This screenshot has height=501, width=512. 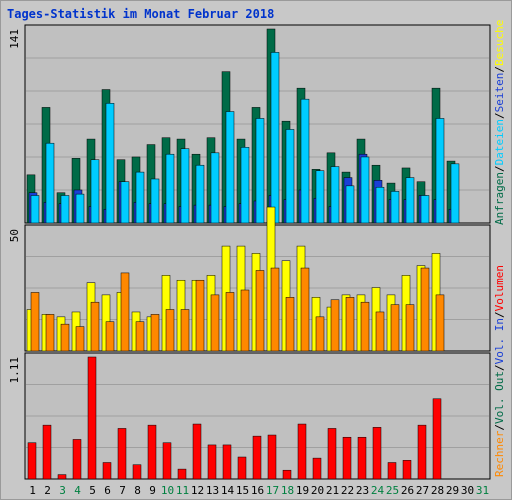 I want to click on x-tick-label: 28, so click(x=437, y=490).